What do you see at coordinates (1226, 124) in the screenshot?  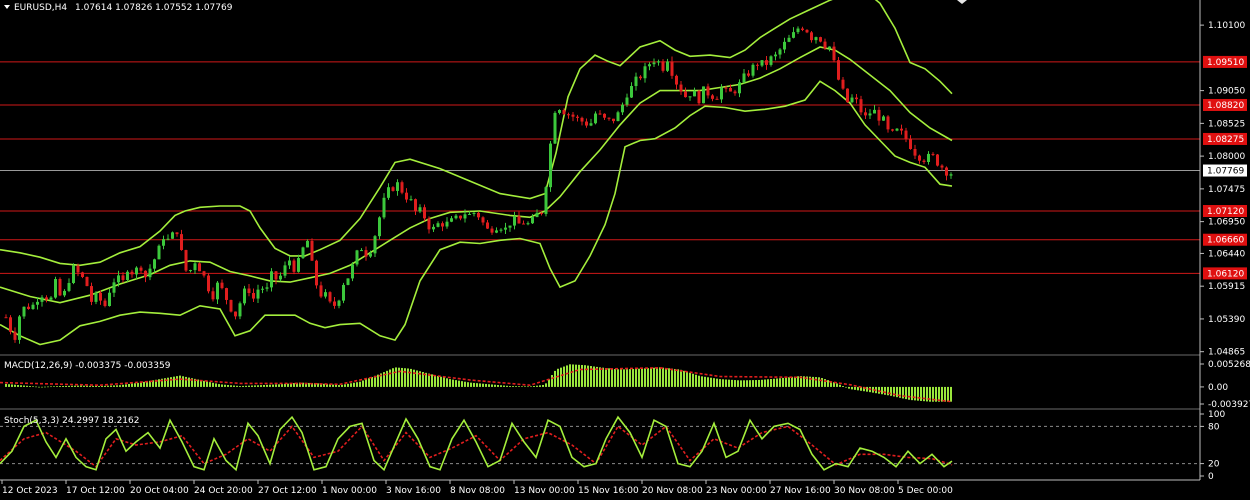 I see `price-tick-label: 1.08525` at bounding box center [1226, 124].